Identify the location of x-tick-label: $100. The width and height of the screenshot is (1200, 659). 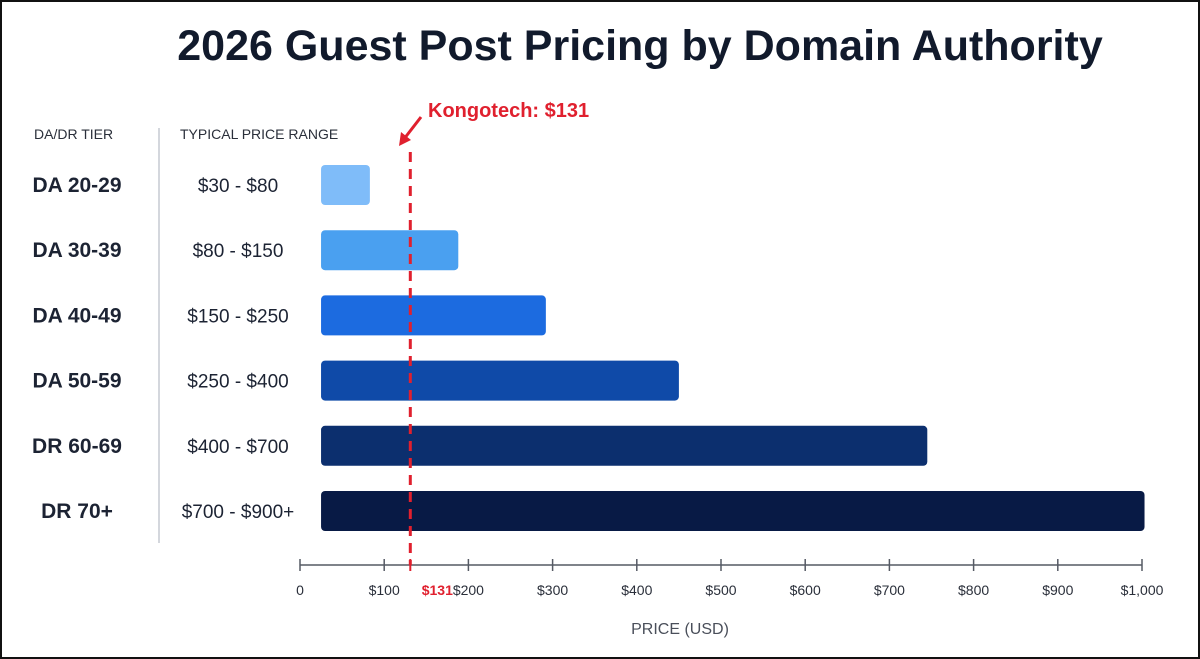
(384, 590).